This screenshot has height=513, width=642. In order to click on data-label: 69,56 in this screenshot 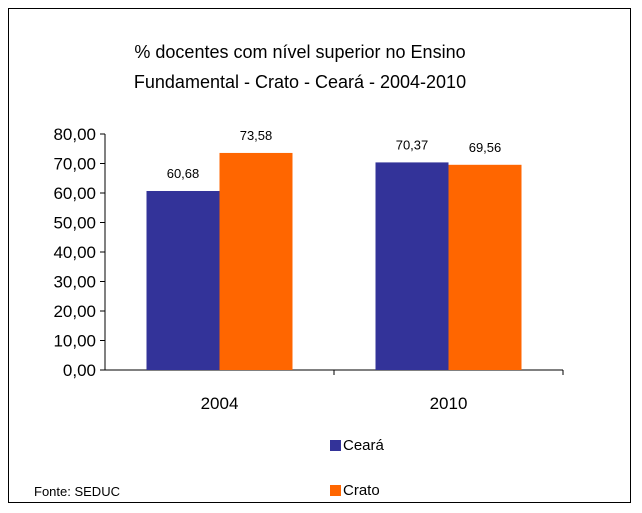, I will do `click(485, 147)`.